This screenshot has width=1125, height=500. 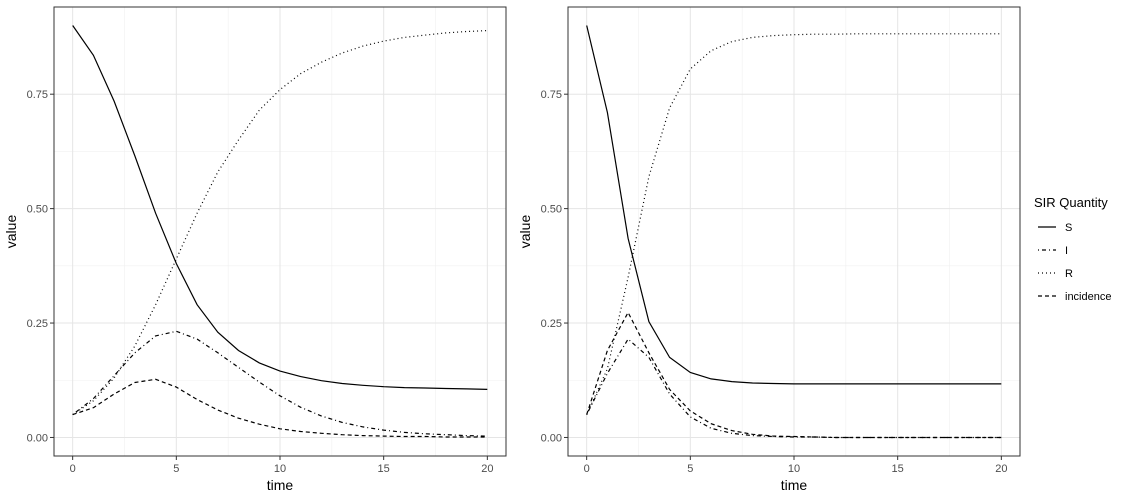 I want to click on legend-title: SIR Quantity, so click(x=1071, y=202).